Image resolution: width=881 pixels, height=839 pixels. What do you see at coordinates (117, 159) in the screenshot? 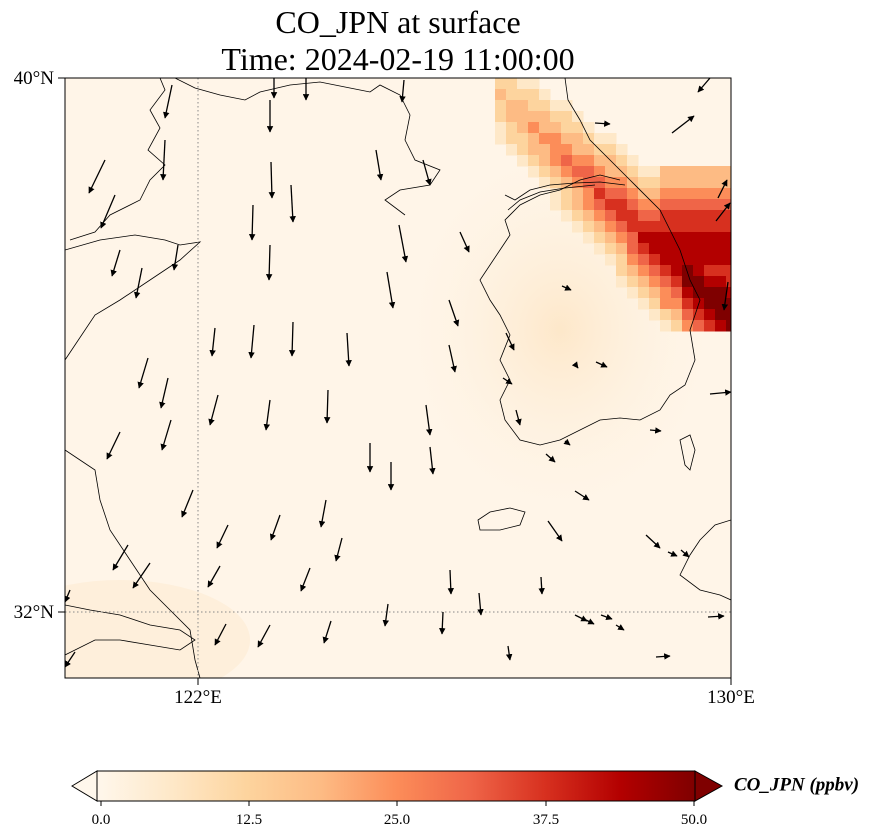
I see `coast-bohai-north` at bounding box center [117, 159].